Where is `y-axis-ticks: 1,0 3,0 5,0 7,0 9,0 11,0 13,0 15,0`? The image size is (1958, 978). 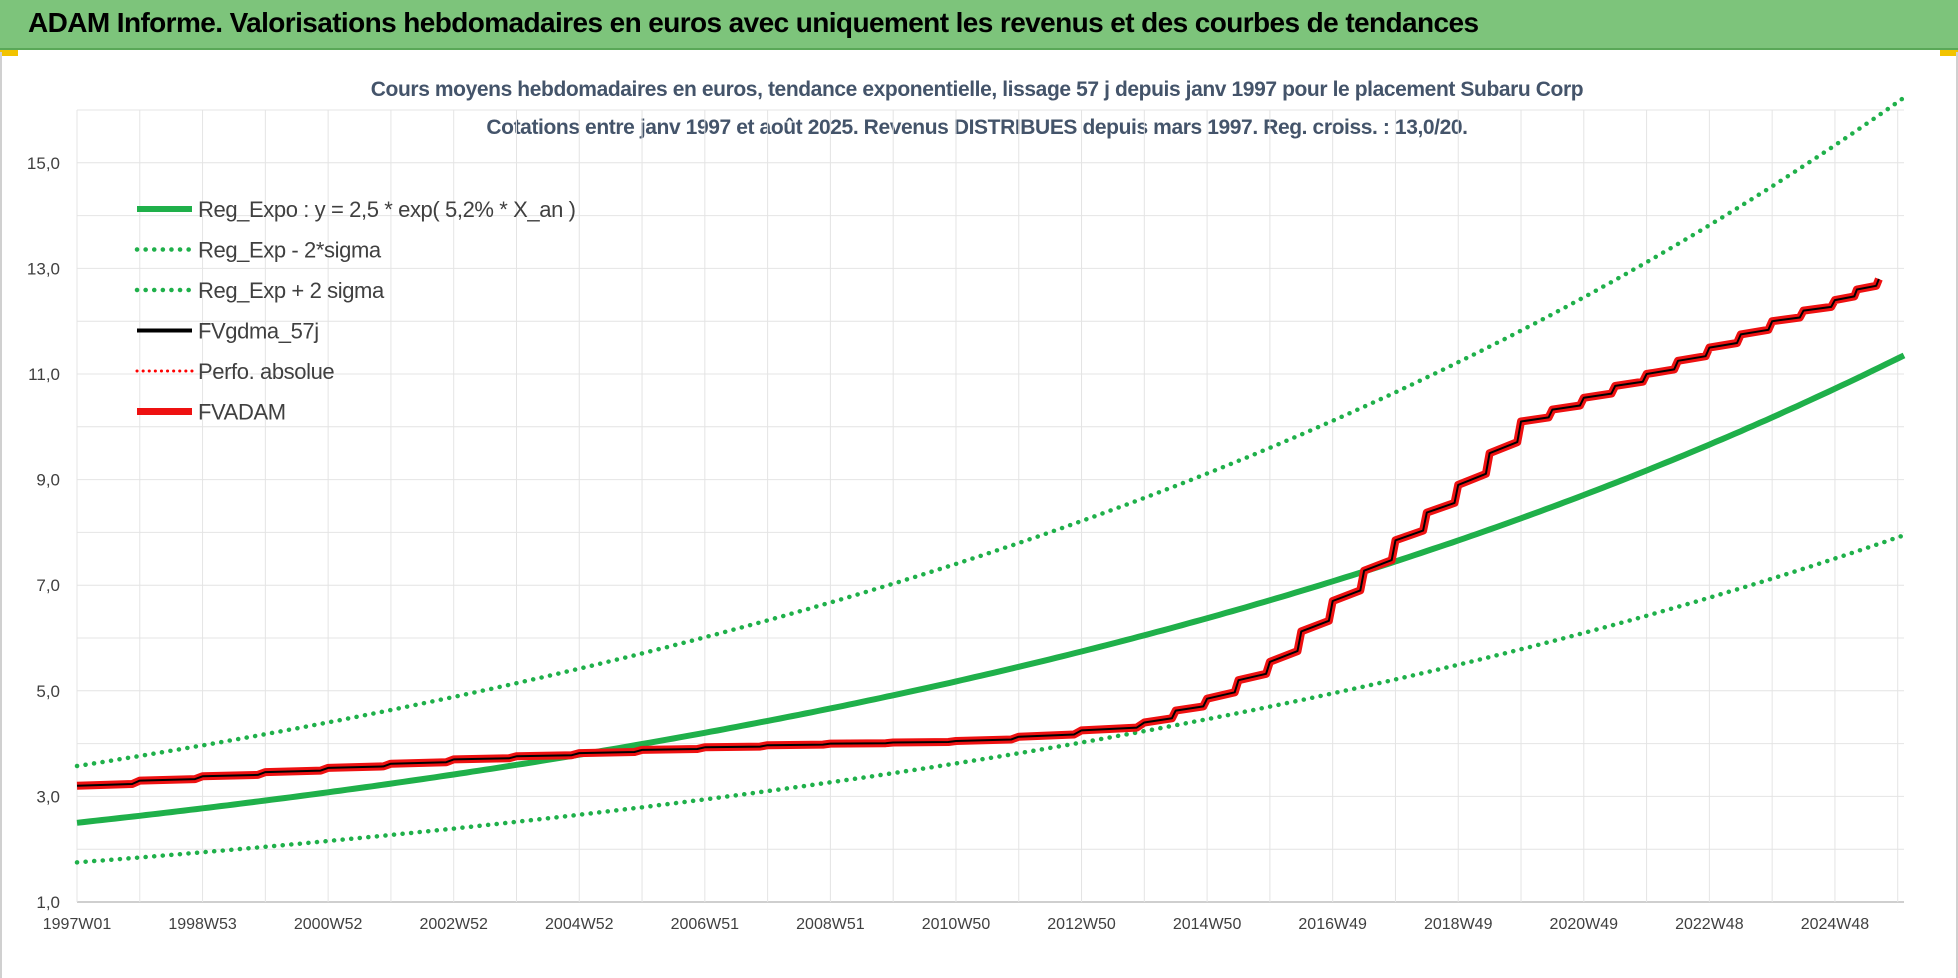 y-axis-ticks: 1,0 3,0 5,0 7,0 9,0 11,0 13,0 15,0 is located at coordinates (43, 533).